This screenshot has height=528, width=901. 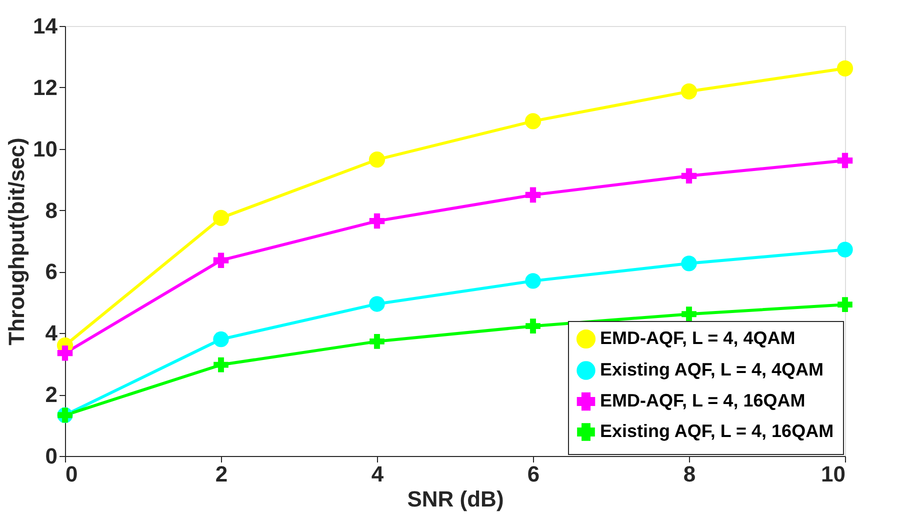 I want to click on x-tick-label: 2, so click(x=221, y=474).